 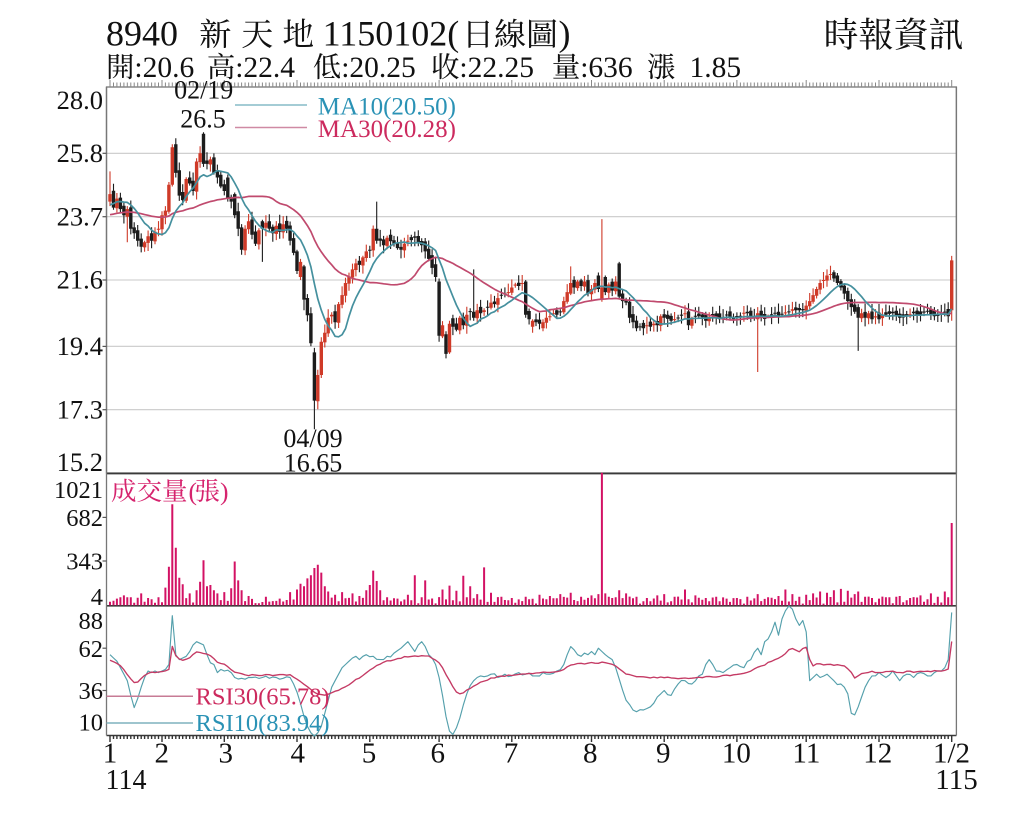 I want to click on svg-text: 115, so click(x=956, y=780).